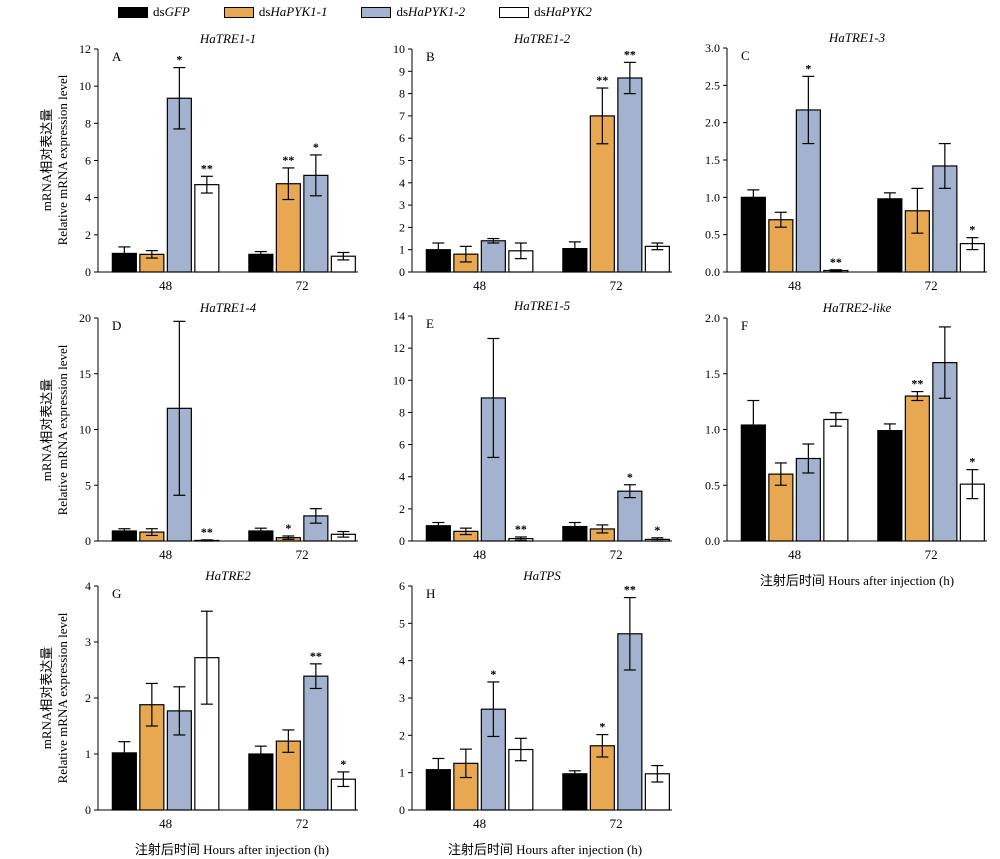  What do you see at coordinates (228, 307) in the screenshot?
I see `panel-title: HaTRE1-4` at bounding box center [228, 307].